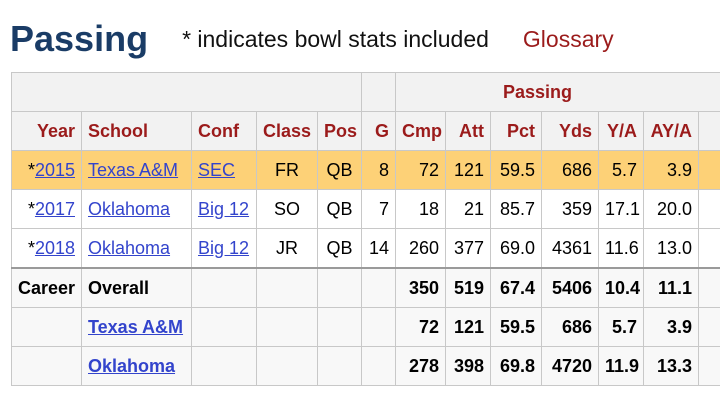 The width and height of the screenshot is (720, 402). I want to click on pct-cell: 69.0, so click(516, 248).